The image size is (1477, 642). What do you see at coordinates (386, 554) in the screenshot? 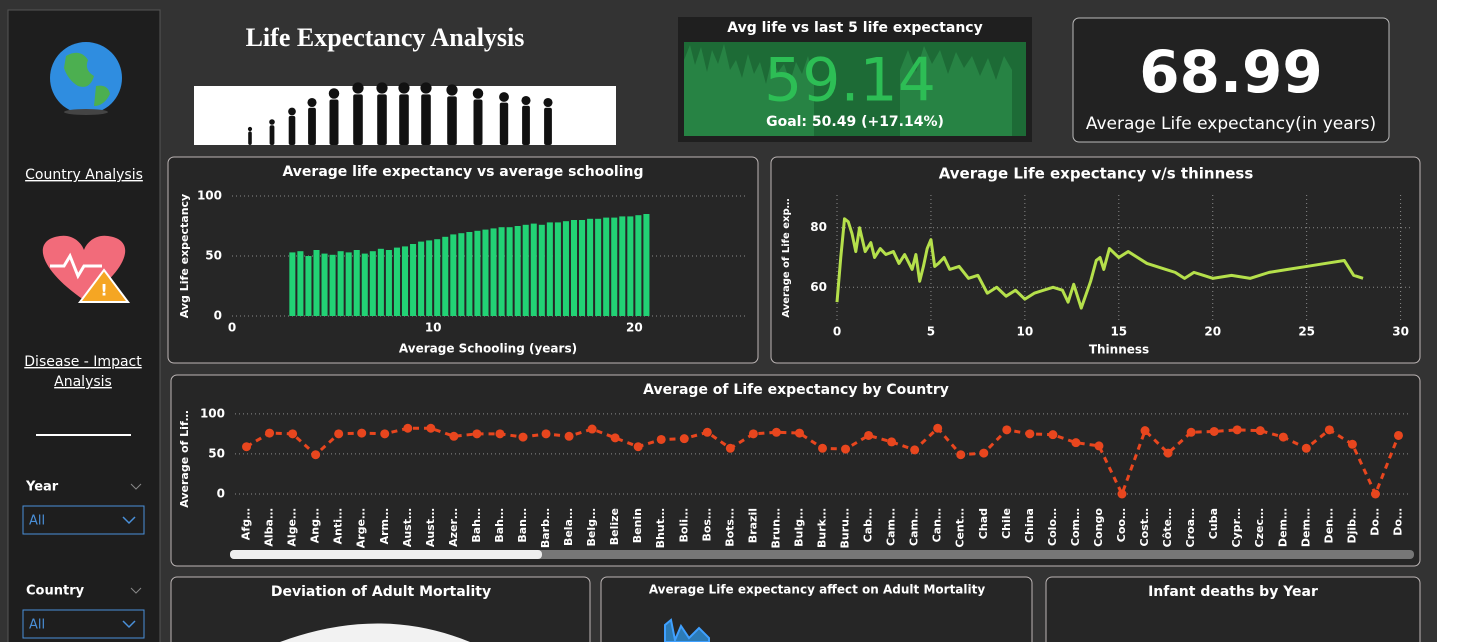
I see `scroll-thumb` at bounding box center [386, 554].